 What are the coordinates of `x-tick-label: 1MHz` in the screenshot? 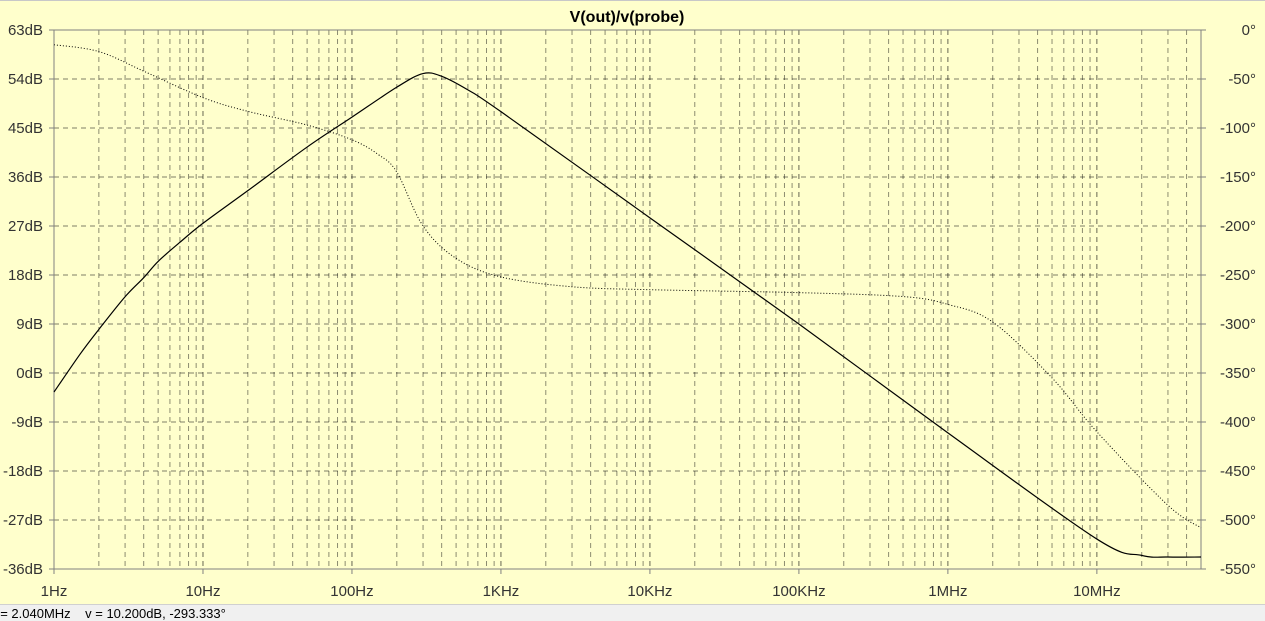 It's located at (947, 591).